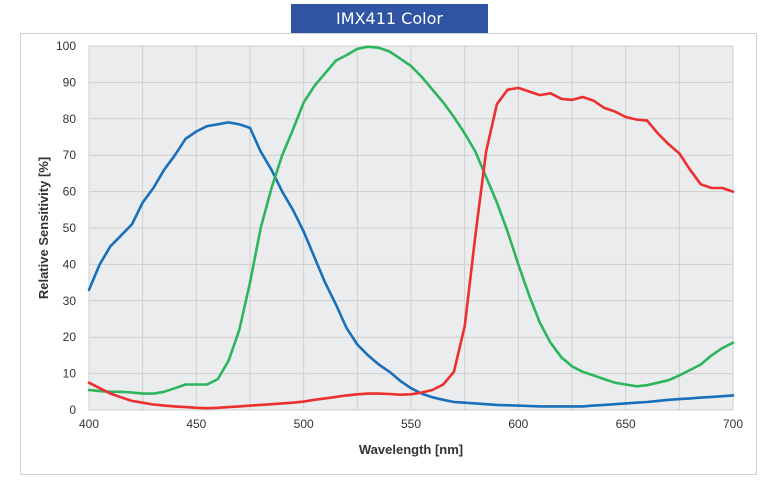 This screenshot has width=784, height=499. Describe the element at coordinates (389, 18) in the screenshot. I see `chart-title: IMX411 Color` at that location.